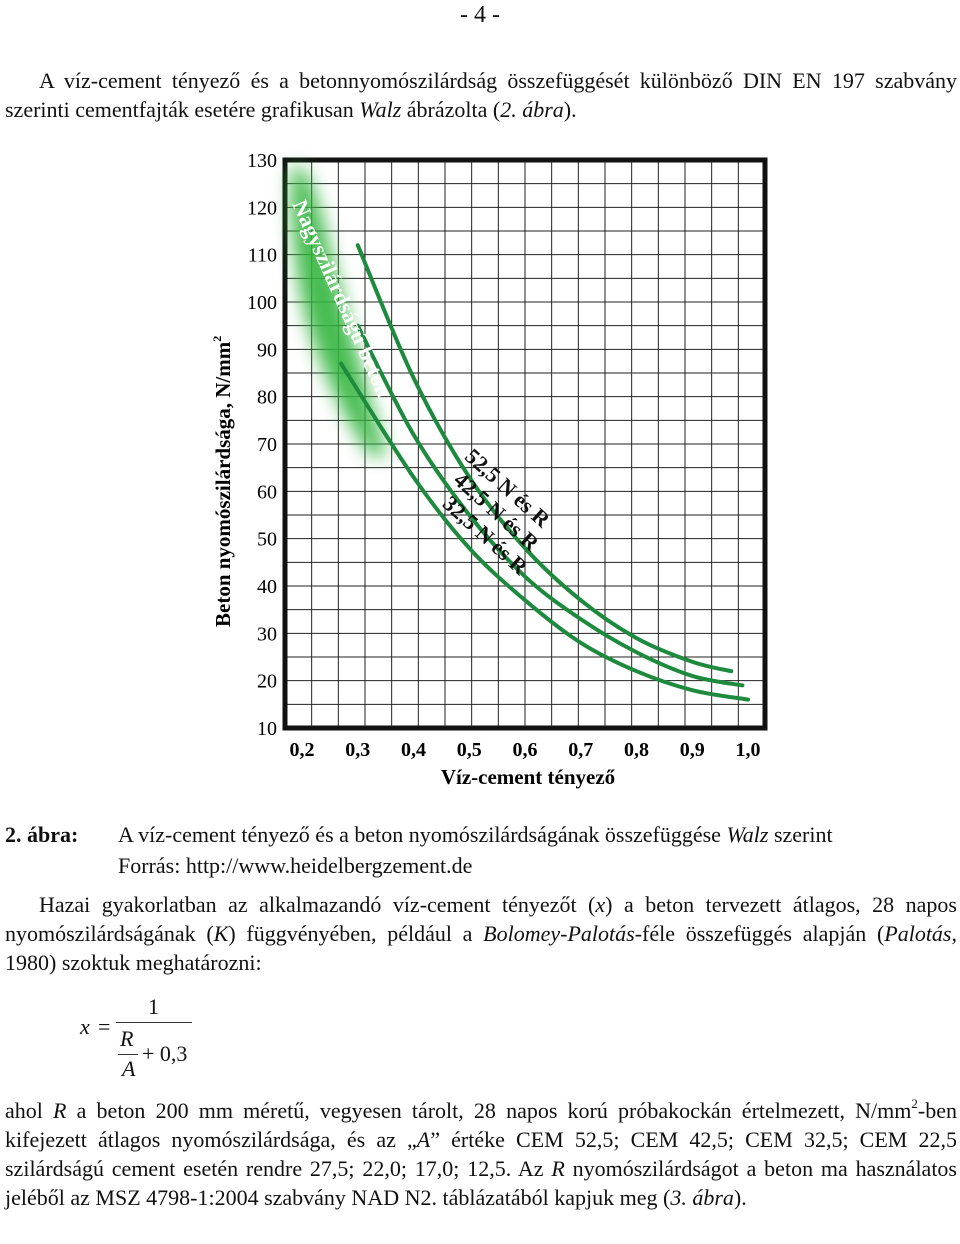 The width and height of the screenshot is (960, 1244). What do you see at coordinates (104, 1026) in the screenshot?
I see `formula-equals: =` at bounding box center [104, 1026].